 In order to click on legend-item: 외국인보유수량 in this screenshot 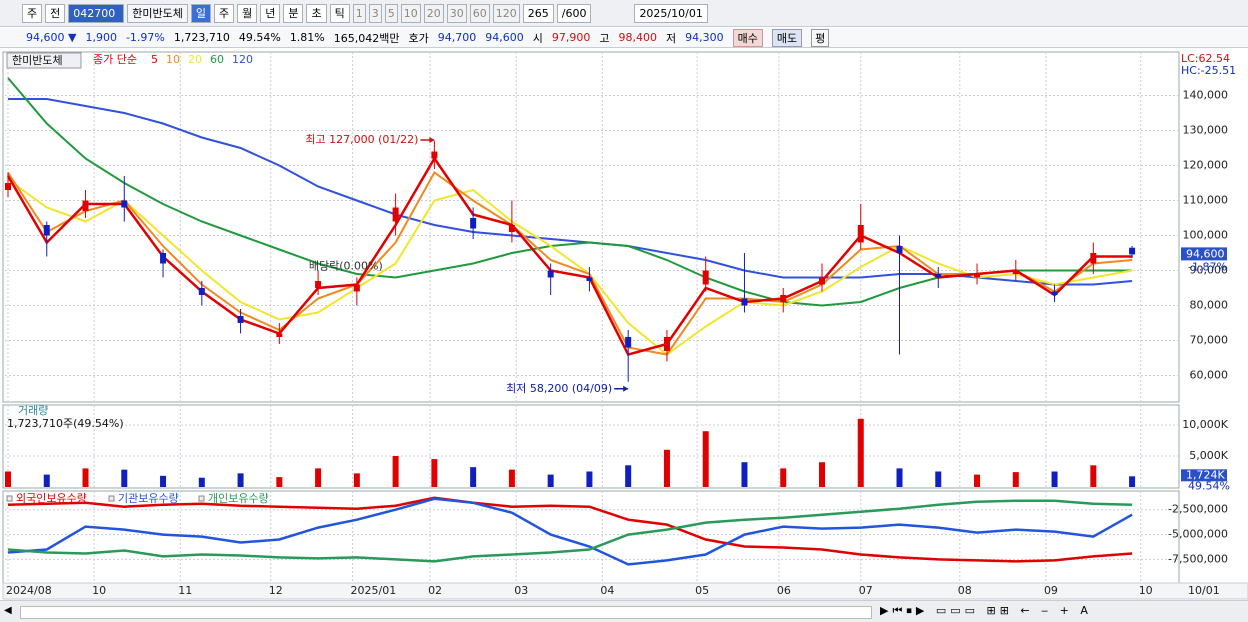, I will do `click(51, 498)`.